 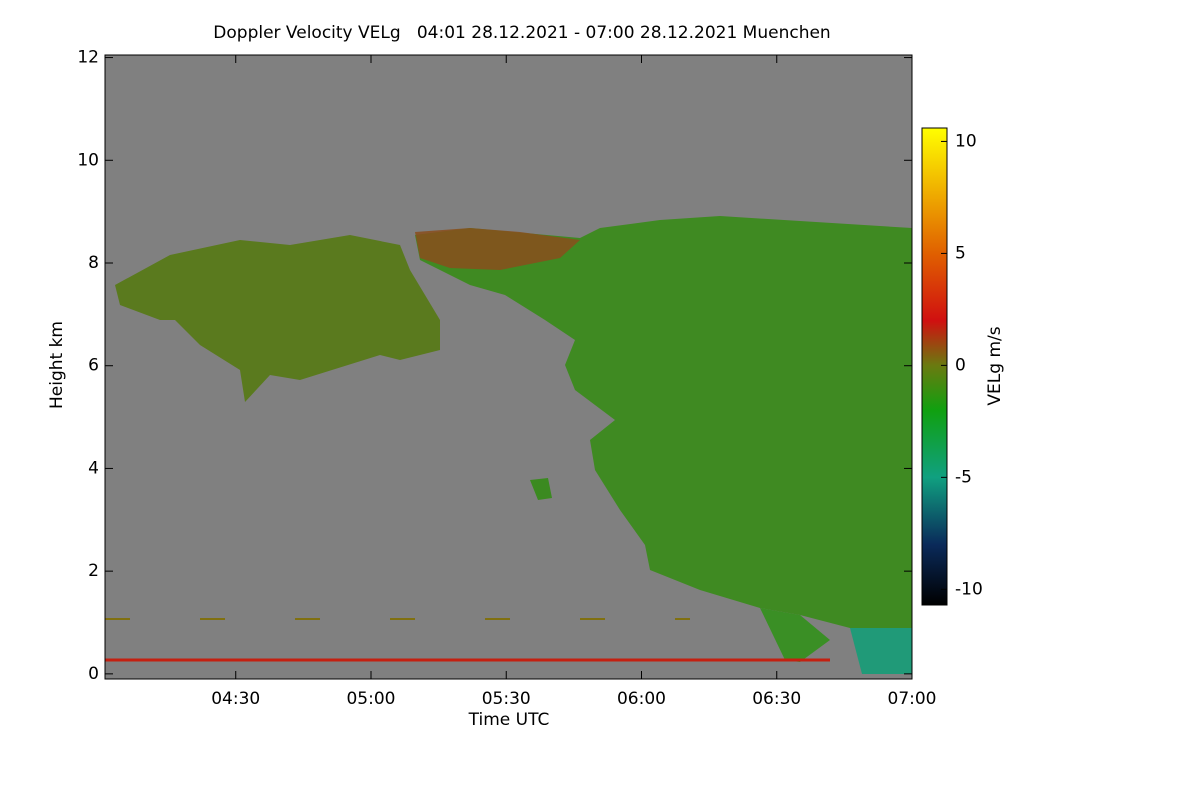 I want to click on colorbar-tick-label: 10, so click(x=966, y=141).